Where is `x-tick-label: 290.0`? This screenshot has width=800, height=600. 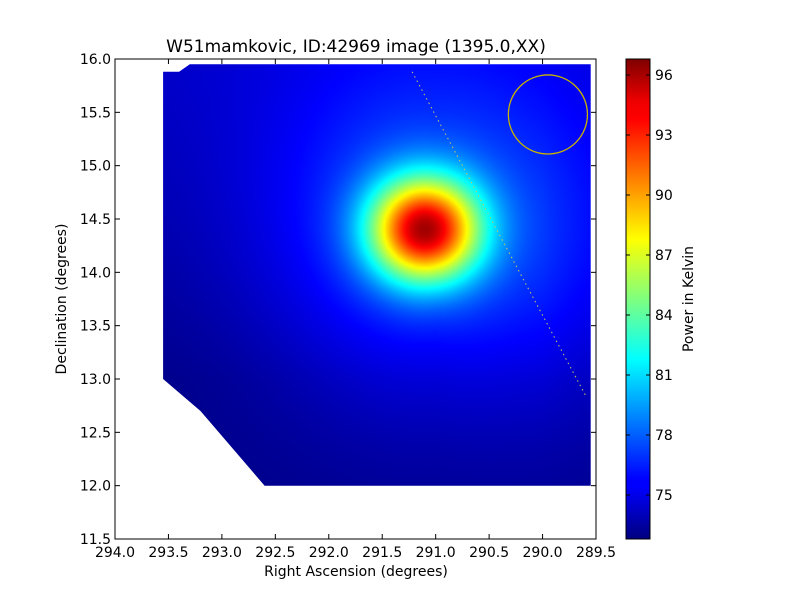 x-tick-label: 290.0 is located at coordinates (543, 553).